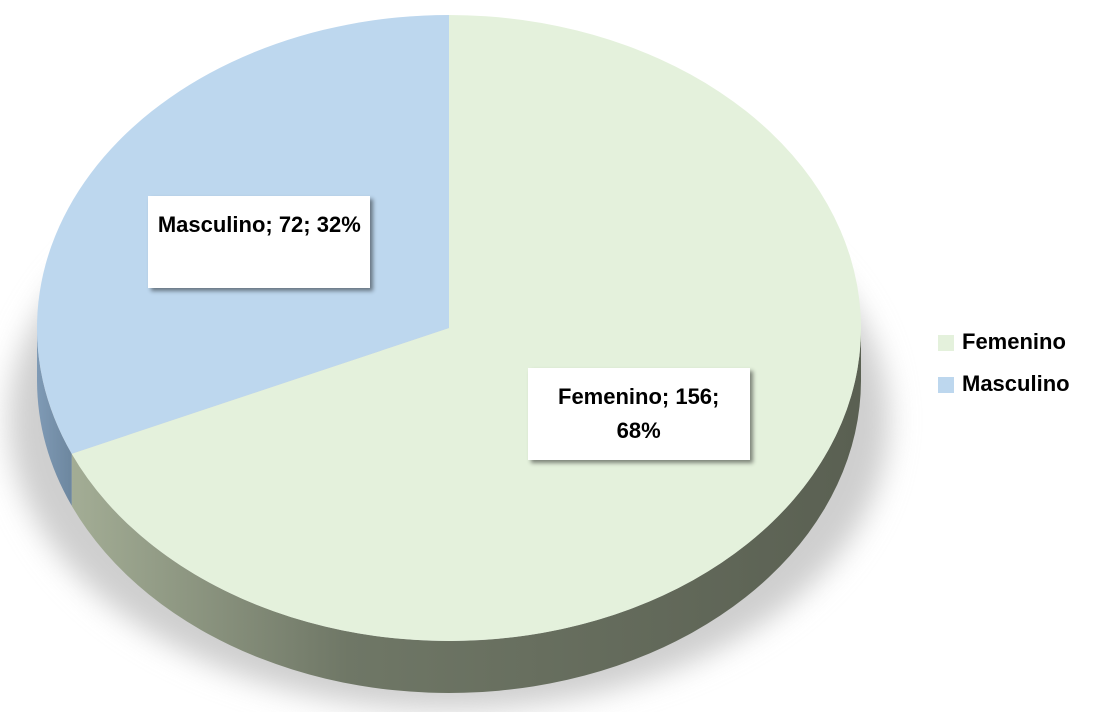  I want to click on slice-side, so click(54, 417).